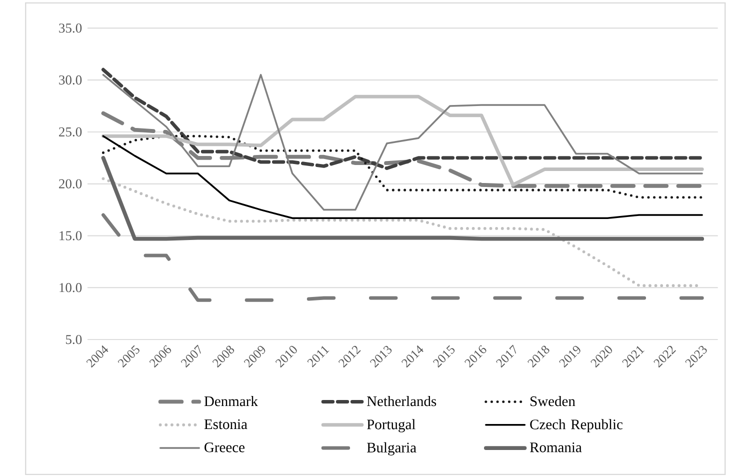  What do you see at coordinates (70, 28) in the screenshot?
I see `y-tick-label: 35.0` at bounding box center [70, 28].